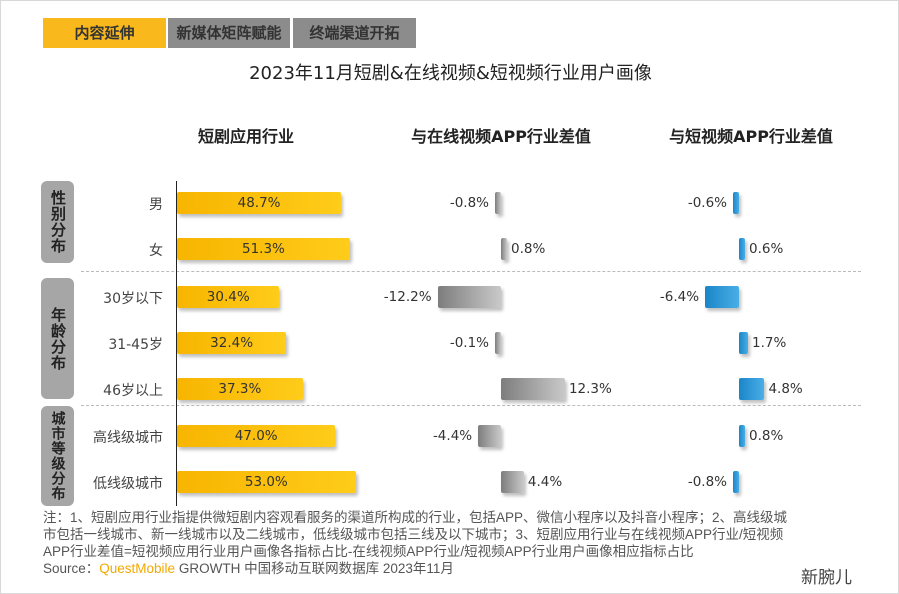 This screenshot has width=899, height=594. I want to click on row-label: 46岁以上, so click(133, 391).